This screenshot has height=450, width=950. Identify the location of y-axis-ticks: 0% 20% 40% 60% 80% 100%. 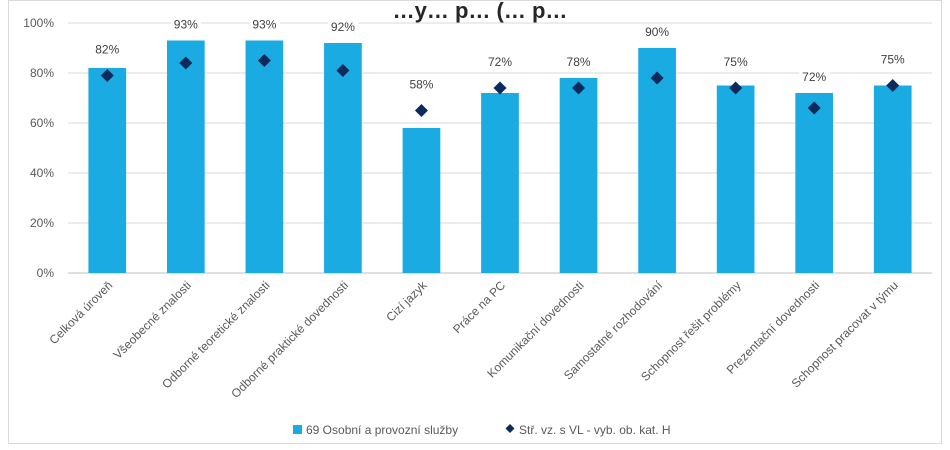
(38, 148).